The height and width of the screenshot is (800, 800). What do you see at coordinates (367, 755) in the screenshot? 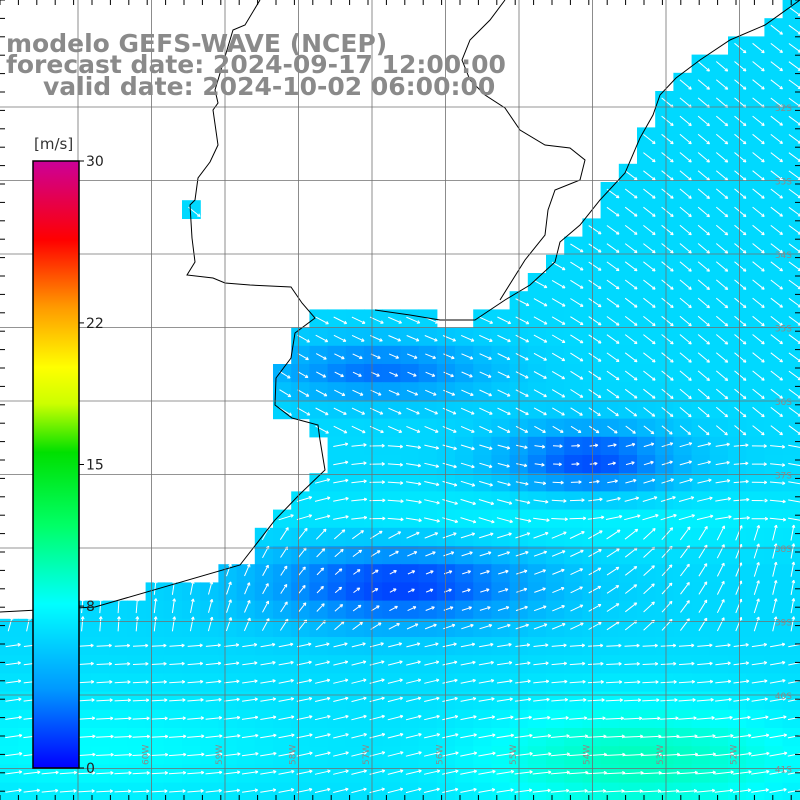
I see `lon-label: 57W` at bounding box center [367, 755].